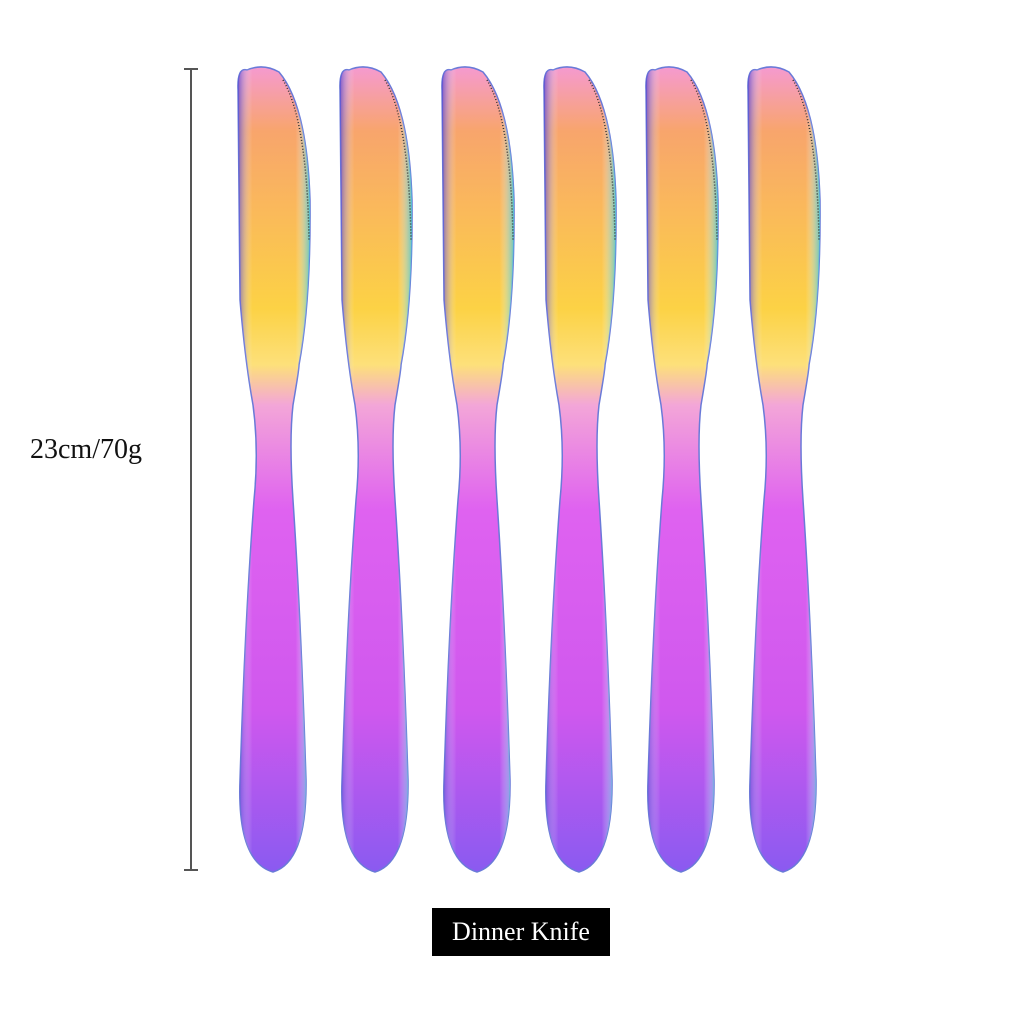 This screenshot has width=1024, height=1024. Describe the element at coordinates (521, 932) in the screenshot. I see `caption-label: Dinner Knife` at that location.